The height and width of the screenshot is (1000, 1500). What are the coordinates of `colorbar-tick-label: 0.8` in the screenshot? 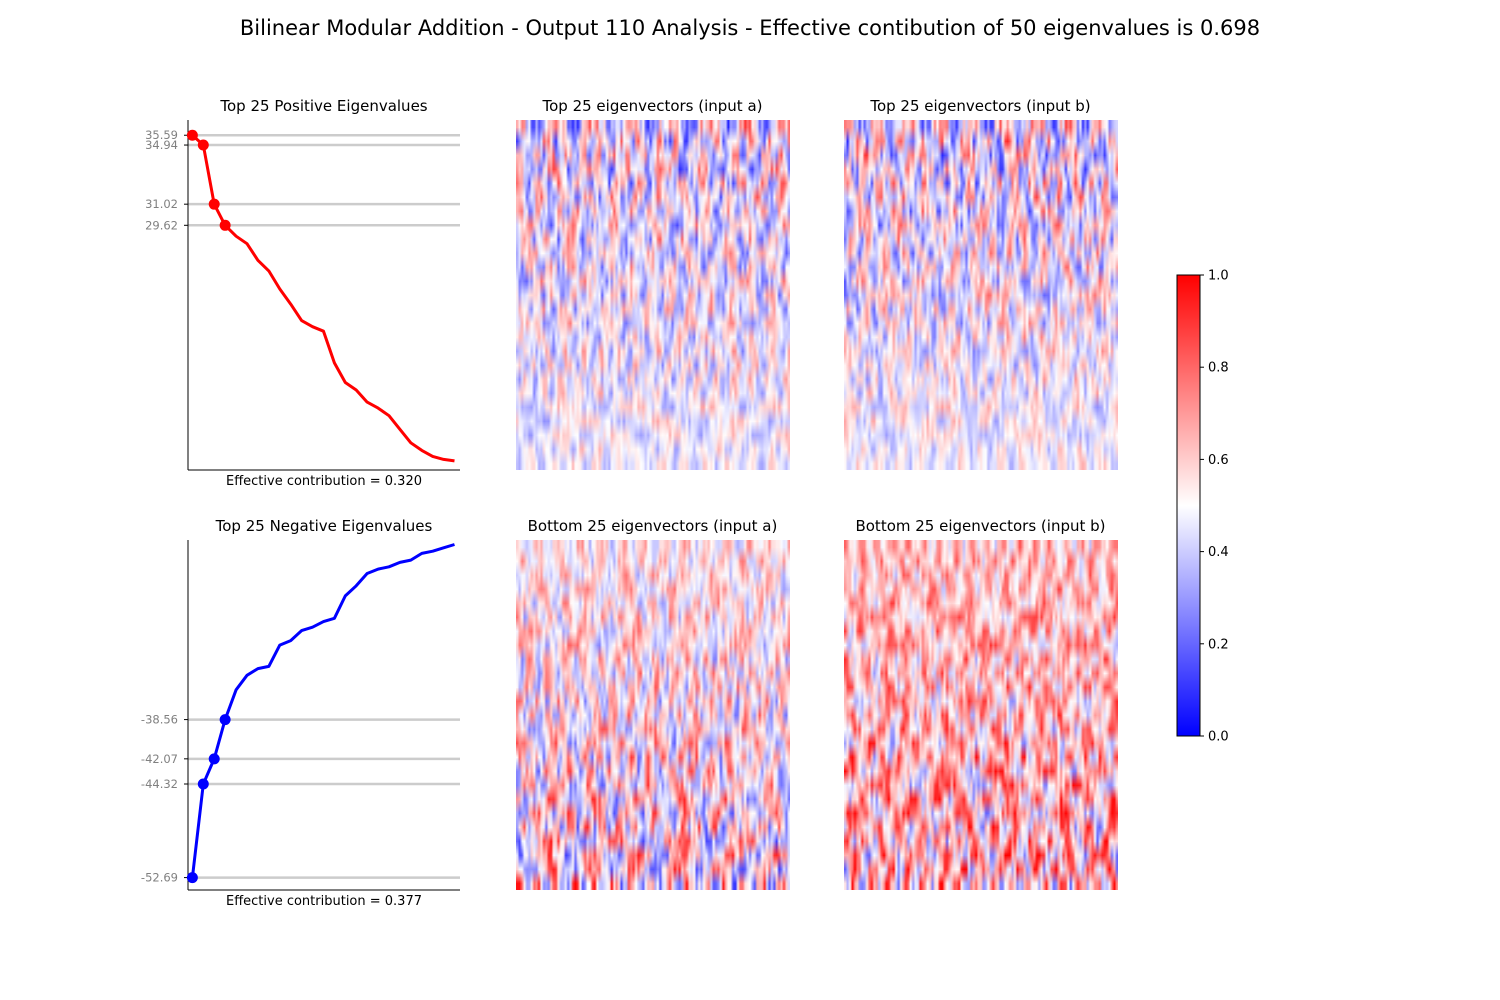 It's located at (1218, 368).